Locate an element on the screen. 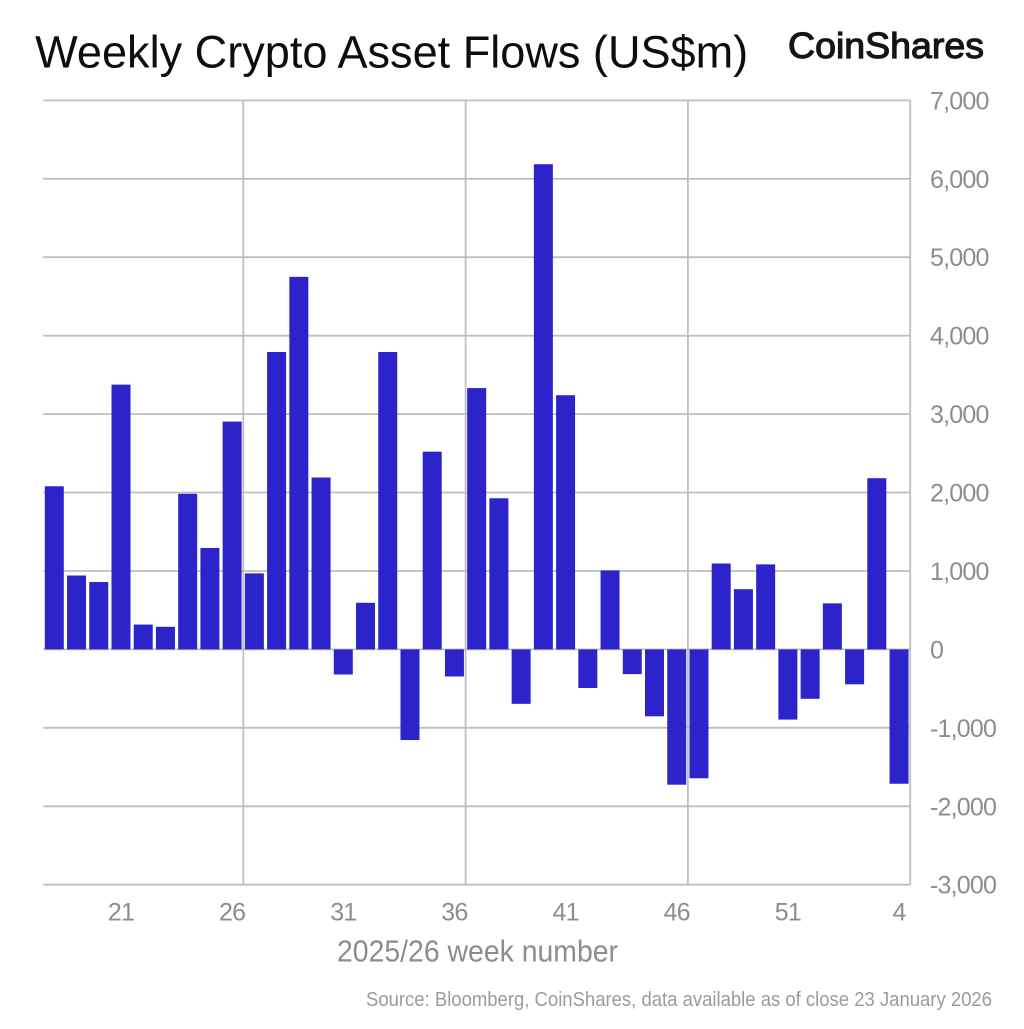 The image size is (1024, 1029). svg-text: 1,000 is located at coordinates (959, 572).